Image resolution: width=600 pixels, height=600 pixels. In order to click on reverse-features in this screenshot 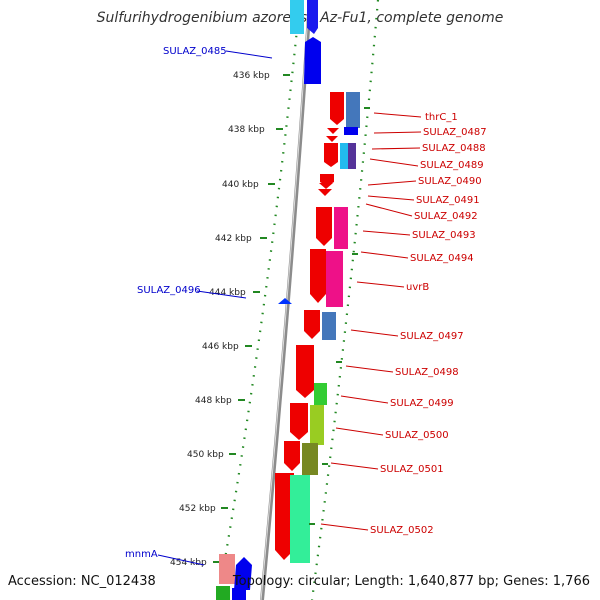, I will do `click(317, 327)`.